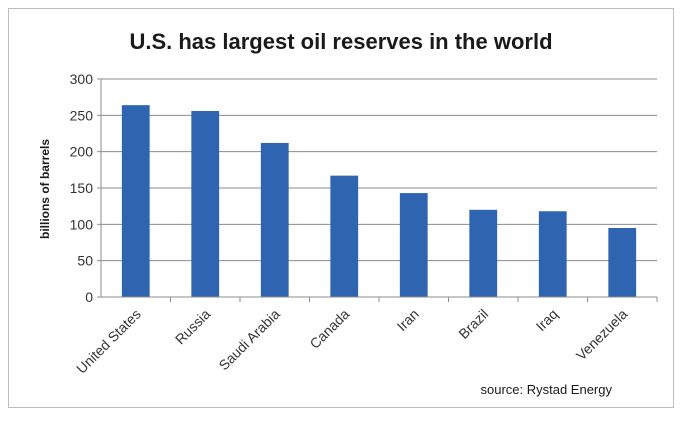 This screenshot has height=426, width=688. I want to click on y-axis-label: billions of barrels, so click(45, 189).